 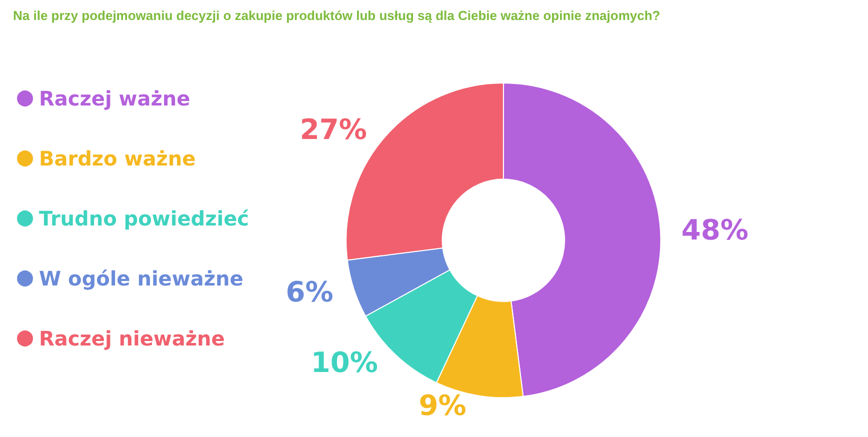 I want to click on data-label: 9%, so click(x=442, y=405).